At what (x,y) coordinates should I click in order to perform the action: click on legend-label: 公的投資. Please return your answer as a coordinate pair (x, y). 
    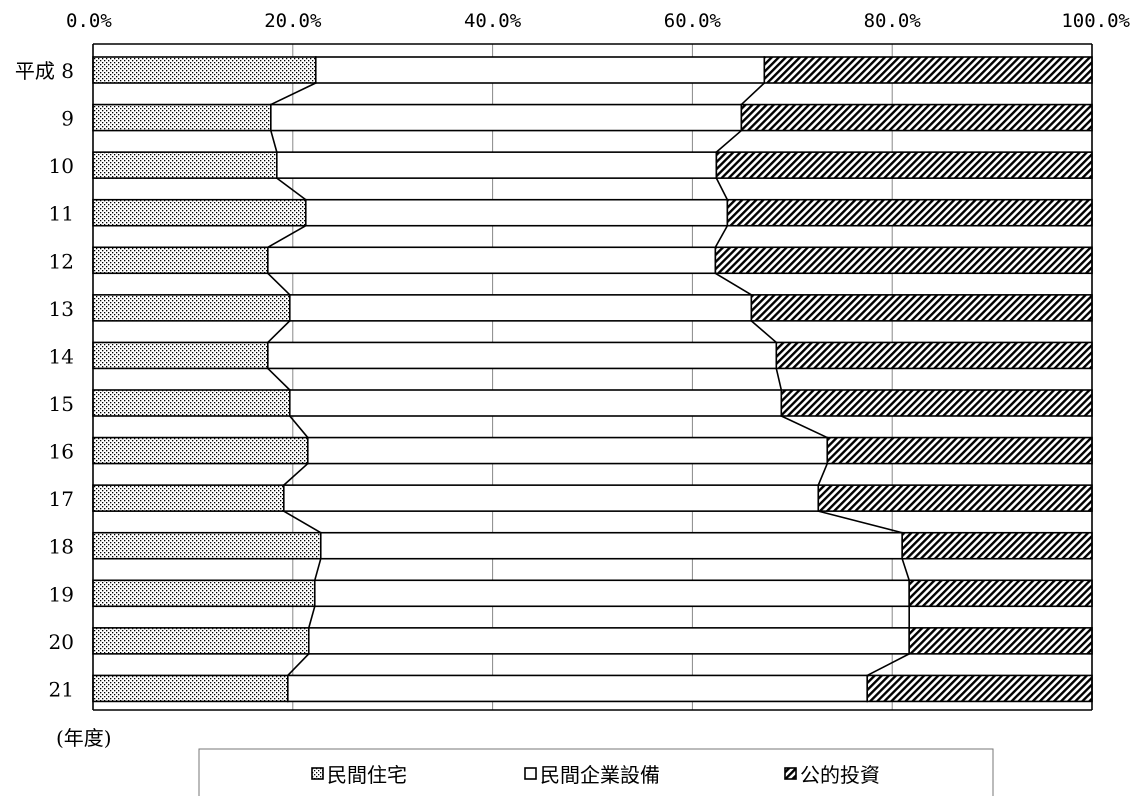
    Looking at the image, I should click on (840, 775).